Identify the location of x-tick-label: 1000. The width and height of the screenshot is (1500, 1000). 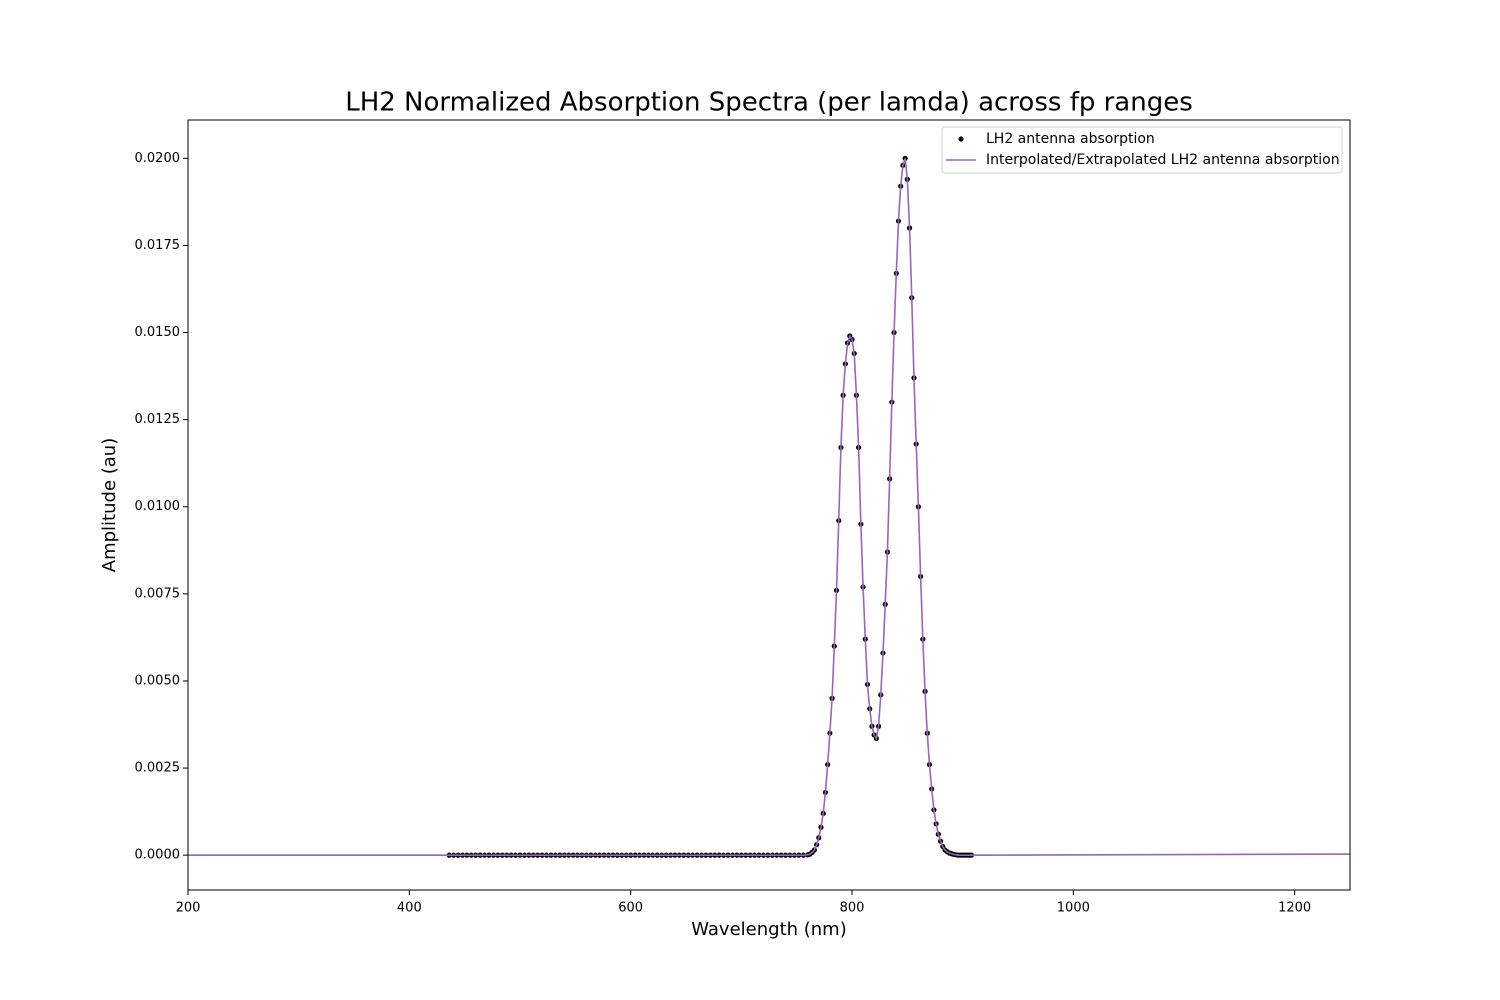
(1073, 908).